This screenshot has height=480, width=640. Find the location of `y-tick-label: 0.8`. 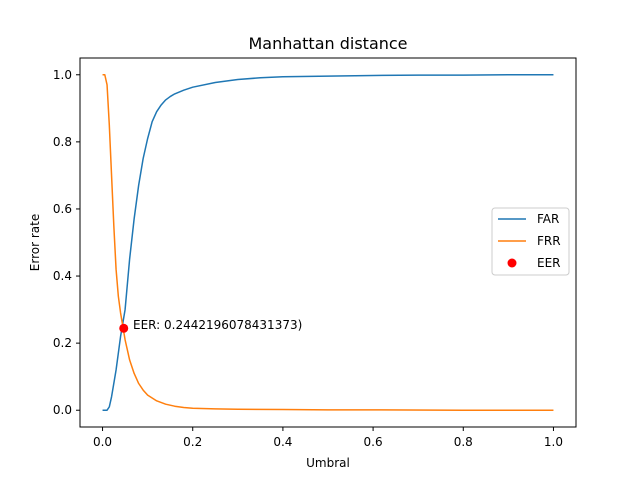

y-tick-label: 0.8 is located at coordinates (62, 142).